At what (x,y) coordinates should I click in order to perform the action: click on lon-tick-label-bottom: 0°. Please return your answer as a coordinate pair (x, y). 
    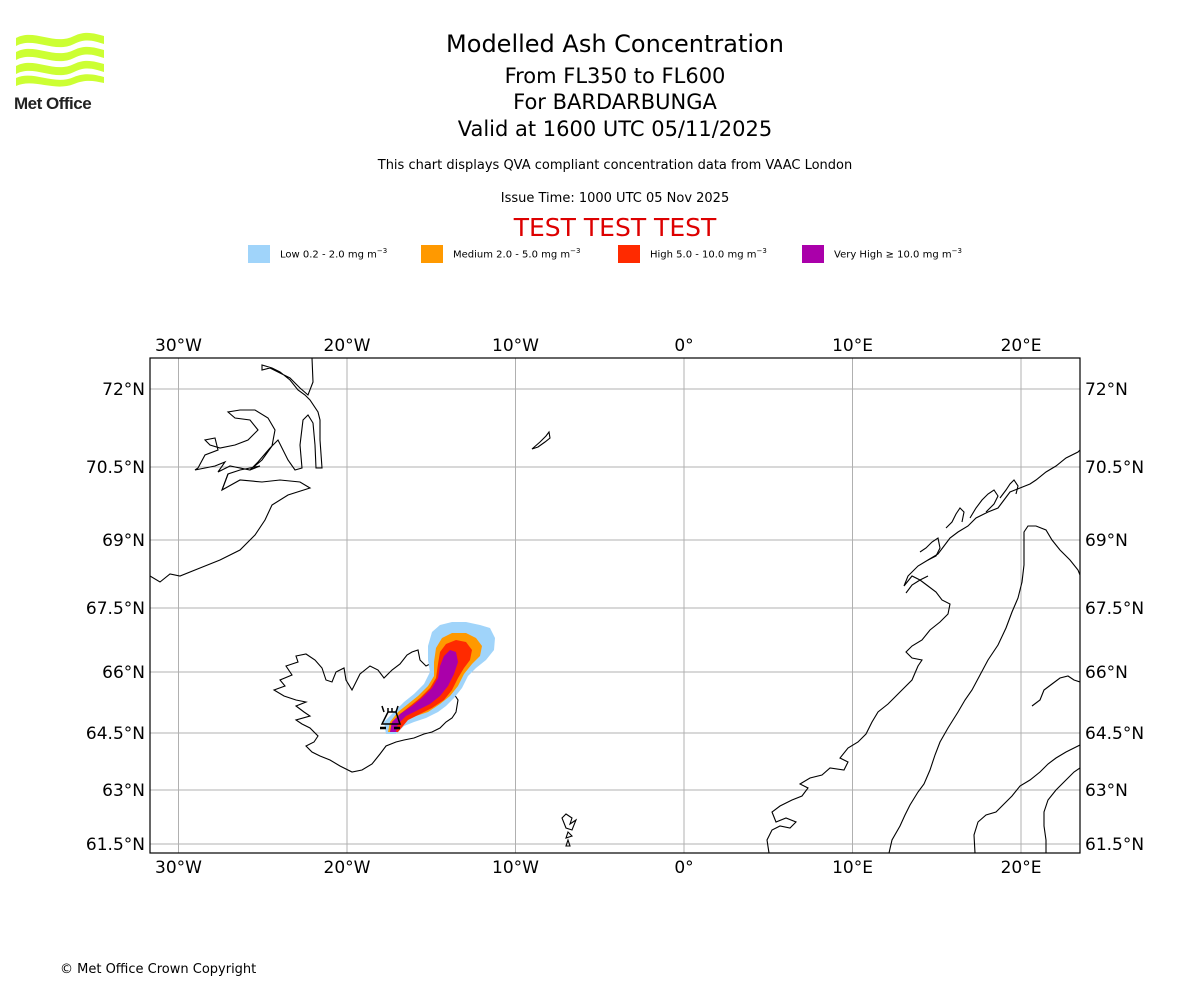
    Looking at the image, I should click on (683, 868).